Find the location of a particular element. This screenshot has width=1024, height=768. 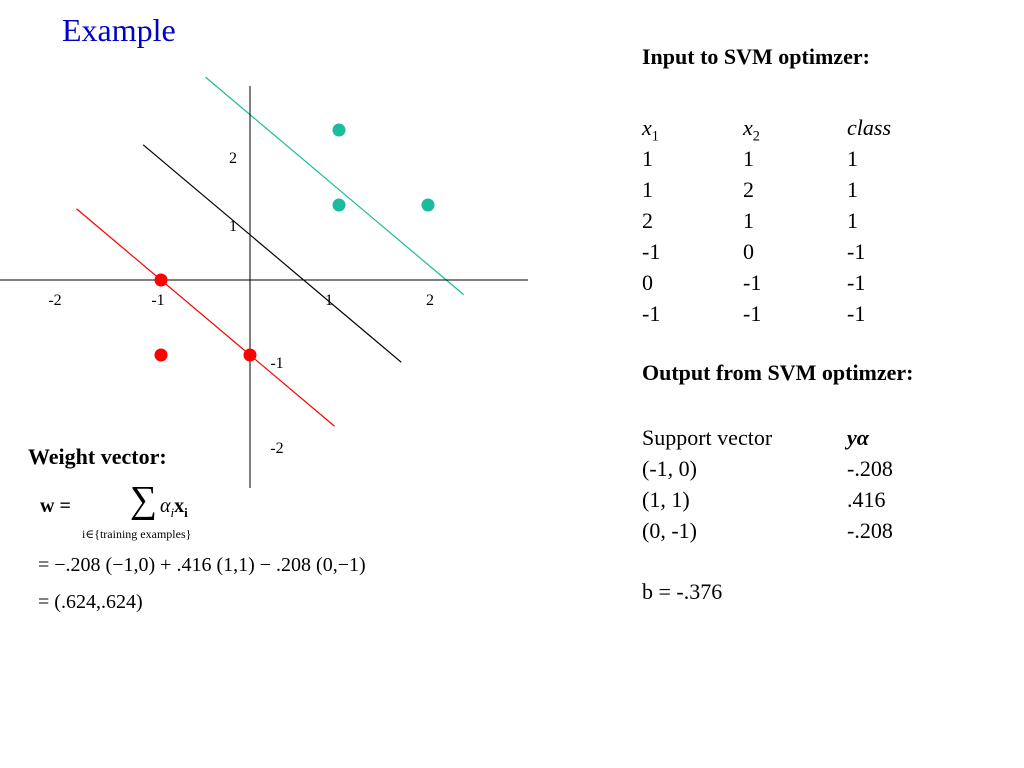

x-tick-label: -2 is located at coordinates (54, 300).